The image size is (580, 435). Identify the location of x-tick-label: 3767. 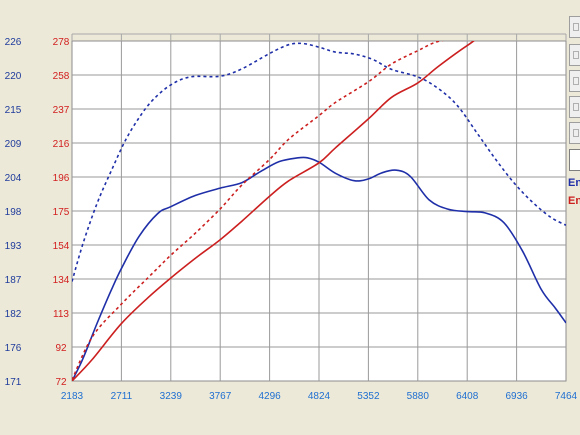
(220, 396).